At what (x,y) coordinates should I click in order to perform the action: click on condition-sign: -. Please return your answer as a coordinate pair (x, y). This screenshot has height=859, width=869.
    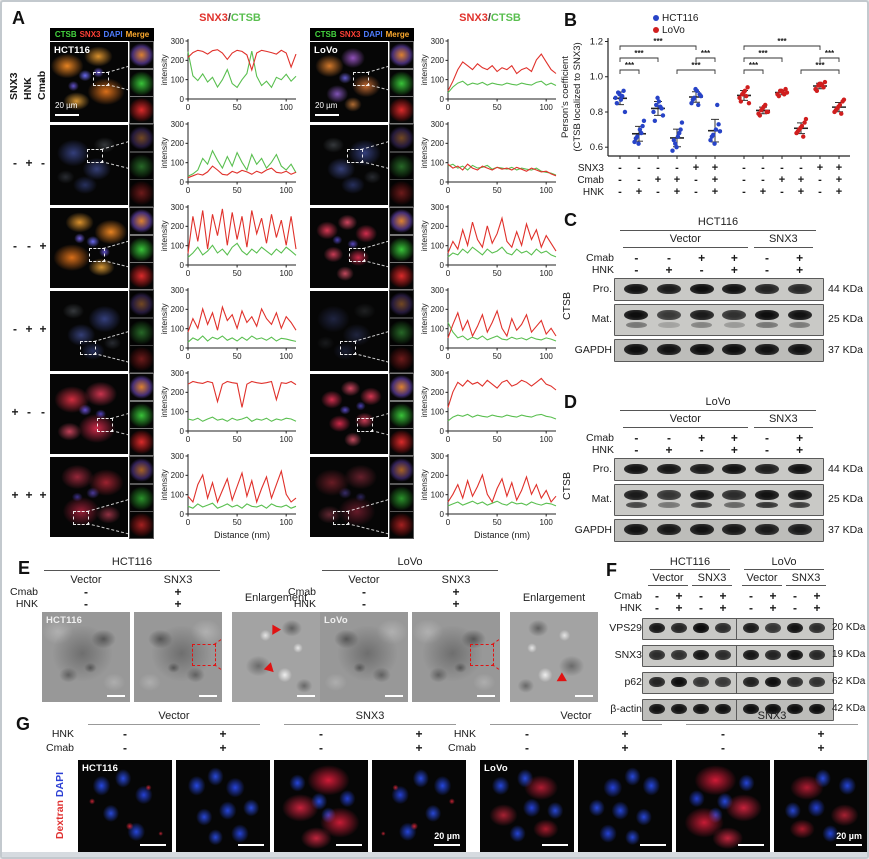
    Looking at the image, I should click on (29, 246).